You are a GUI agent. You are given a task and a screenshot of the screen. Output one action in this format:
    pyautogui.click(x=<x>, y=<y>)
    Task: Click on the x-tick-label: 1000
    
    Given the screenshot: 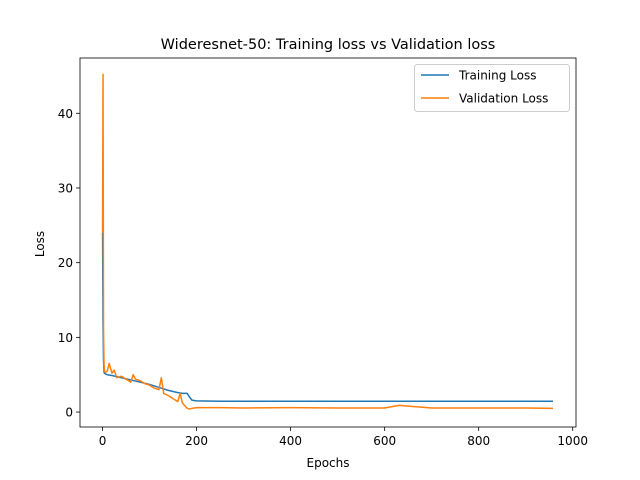 What is the action you would take?
    pyautogui.click(x=572, y=441)
    